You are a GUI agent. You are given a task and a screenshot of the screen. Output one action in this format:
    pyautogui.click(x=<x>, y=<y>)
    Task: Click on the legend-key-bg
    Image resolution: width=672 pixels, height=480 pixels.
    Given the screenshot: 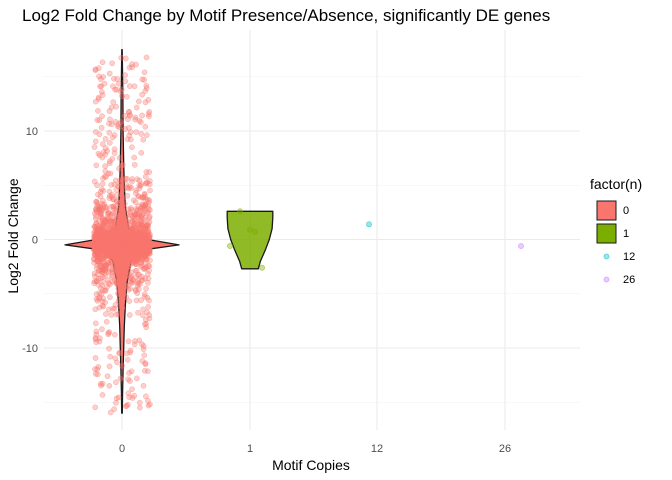 What is the action you would take?
    pyautogui.click(x=606, y=256)
    